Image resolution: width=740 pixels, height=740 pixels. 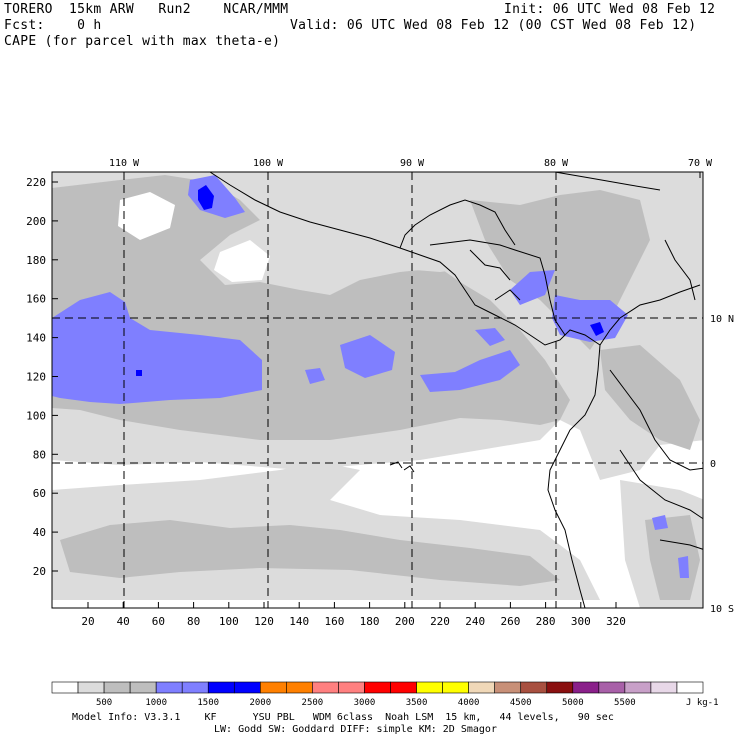 I want to click on bottom-tick-label: 120, so click(x=264, y=621).